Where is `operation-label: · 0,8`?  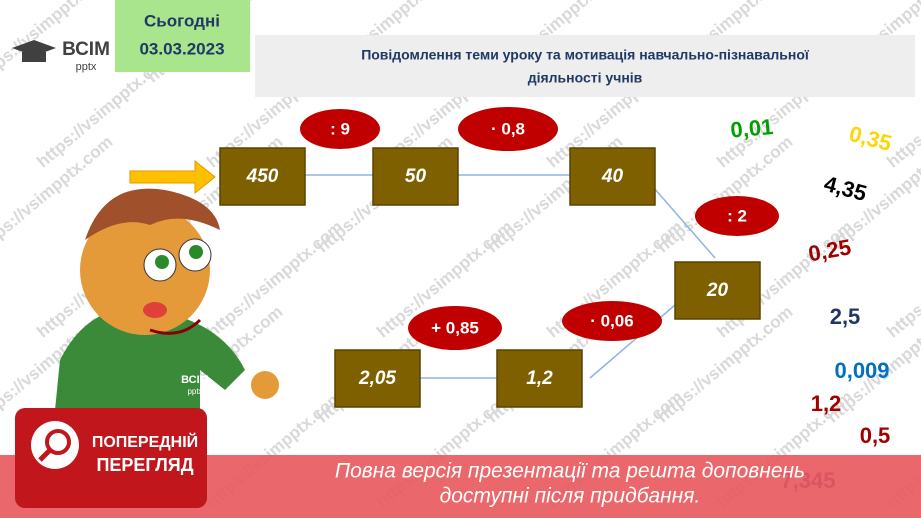 operation-label: · 0,8 is located at coordinates (508, 128).